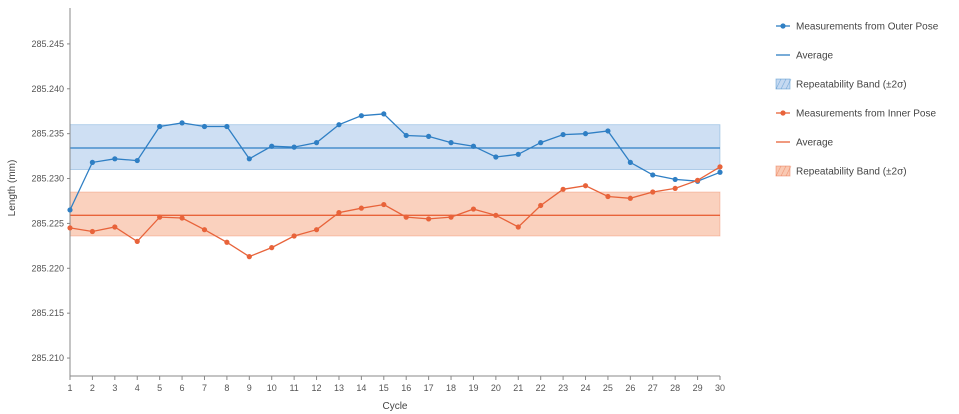 Image resolution: width=959 pixels, height=414 pixels. What do you see at coordinates (92, 388) in the screenshot?
I see `x-tick-label: 2` at bounding box center [92, 388].